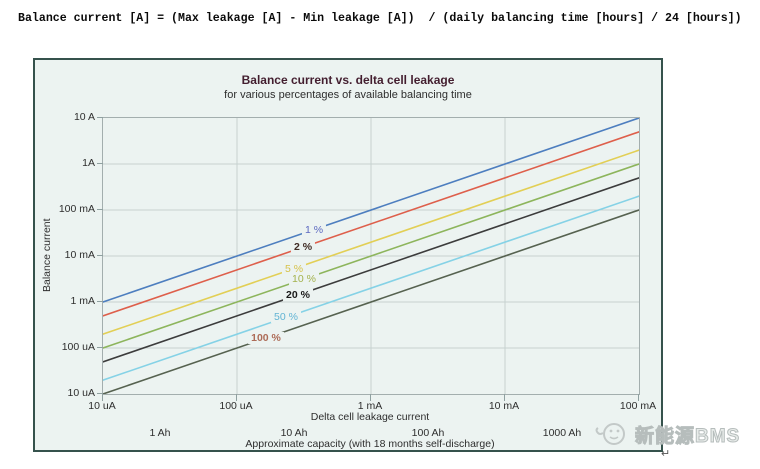  Describe the element at coordinates (160, 433) in the screenshot. I see `capacity-tick-label: 1 Ah` at that location.